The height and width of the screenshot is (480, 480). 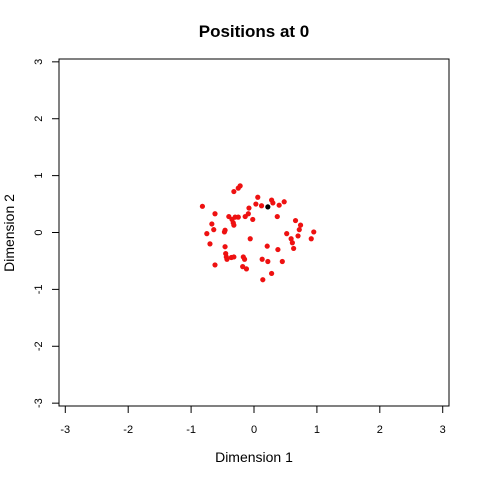 I want to click on y-tick-label: -1, so click(x=39, y=289).